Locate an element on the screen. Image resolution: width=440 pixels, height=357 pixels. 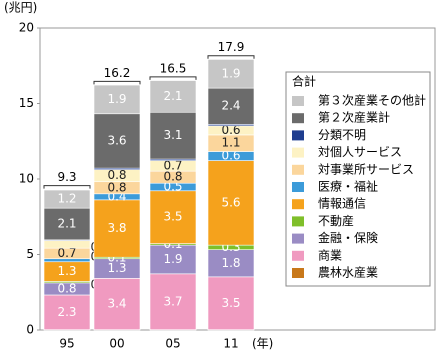
x-tick-label: 00 is located at coordinates (116, 344).